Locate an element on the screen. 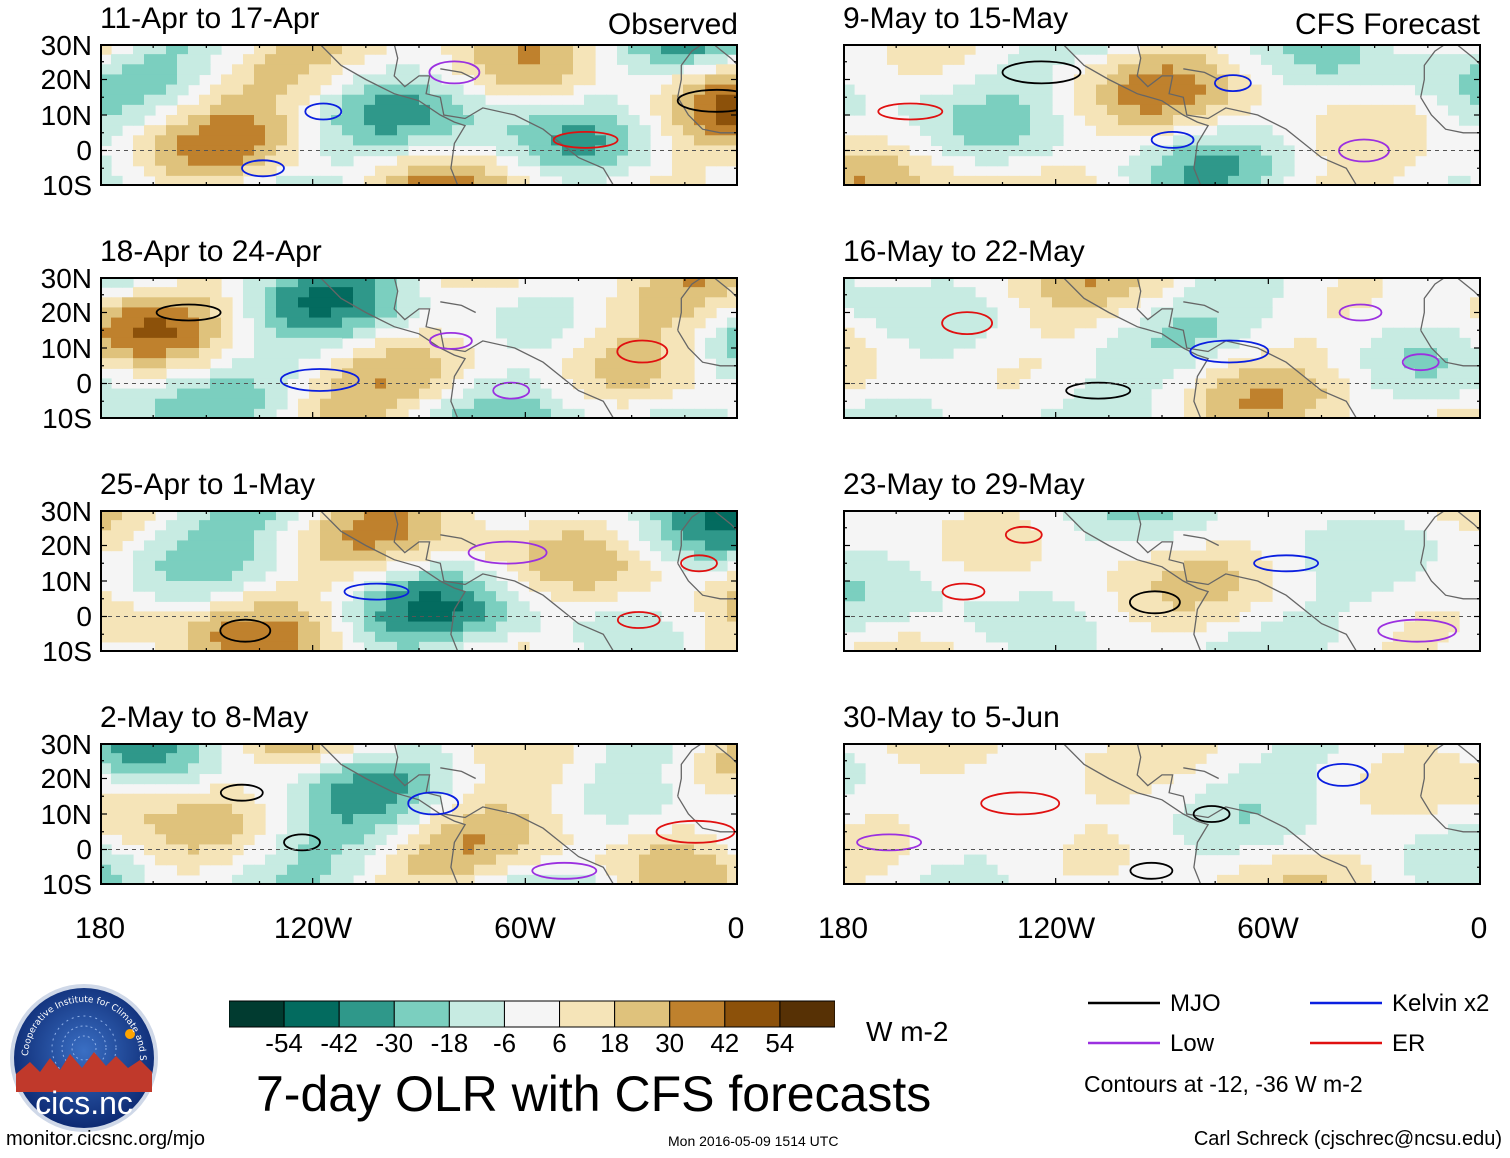 Image resolution: width=1510 pixels, height=1158 pixels. website-link: monitor.cicsnc.org/mjo is located at coordinates (105, 1139).